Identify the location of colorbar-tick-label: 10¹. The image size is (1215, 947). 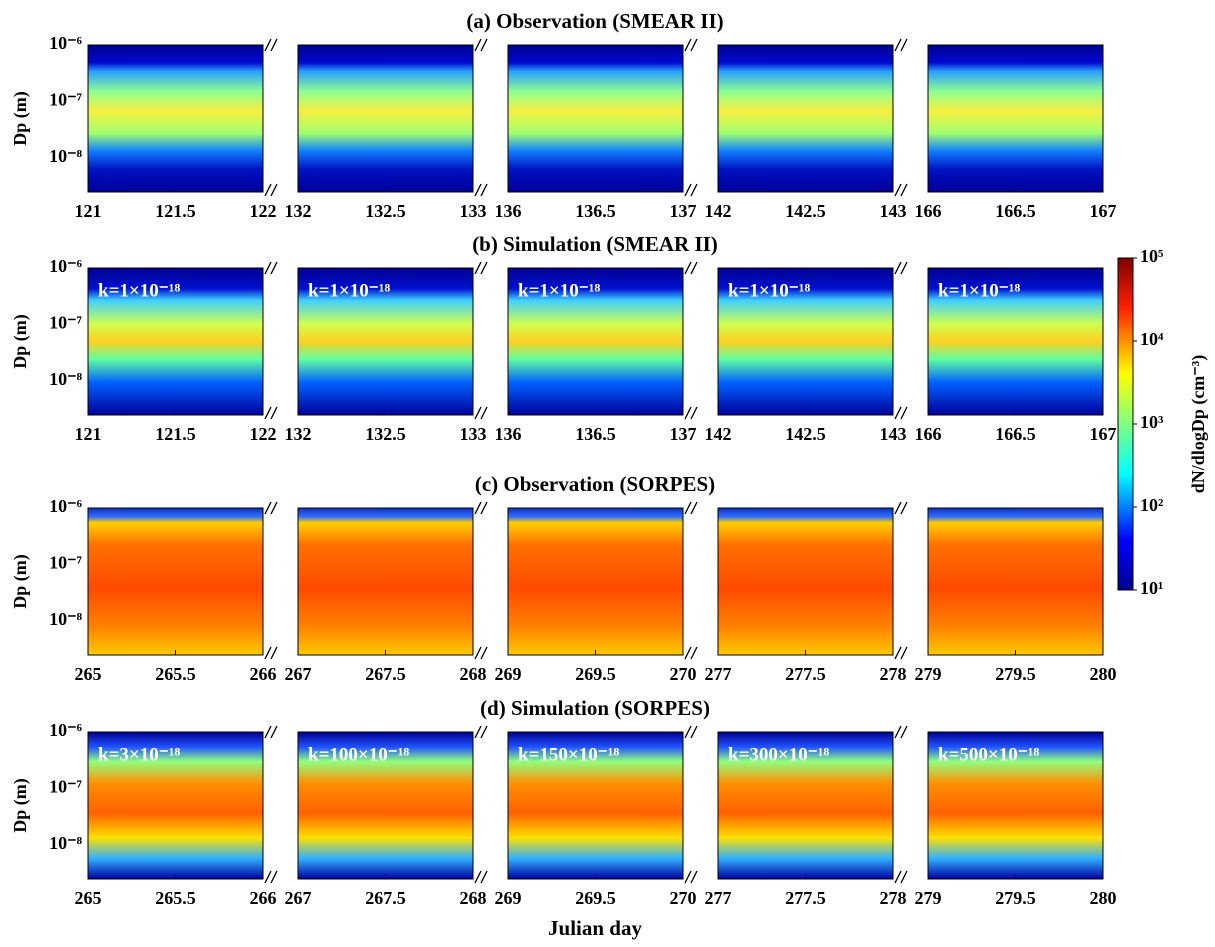
(1151, 588).